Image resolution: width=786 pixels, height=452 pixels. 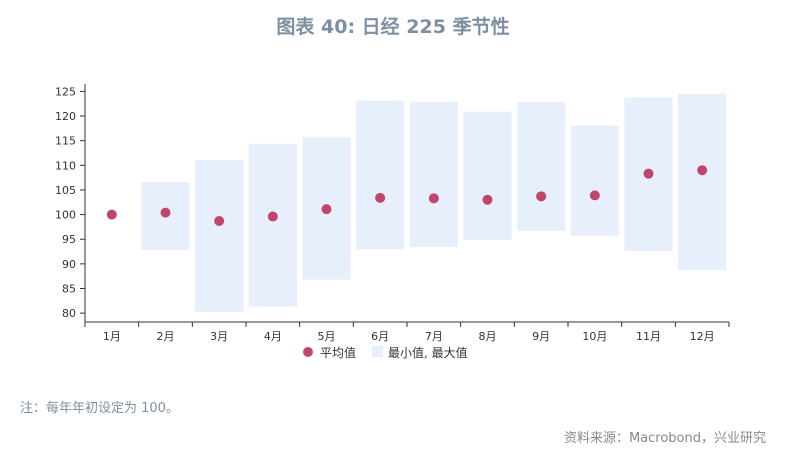 What do you see at coordinates (377, 351) in the screenshot?
I see `legend-swatch-range` at bounding box center [377, 351].